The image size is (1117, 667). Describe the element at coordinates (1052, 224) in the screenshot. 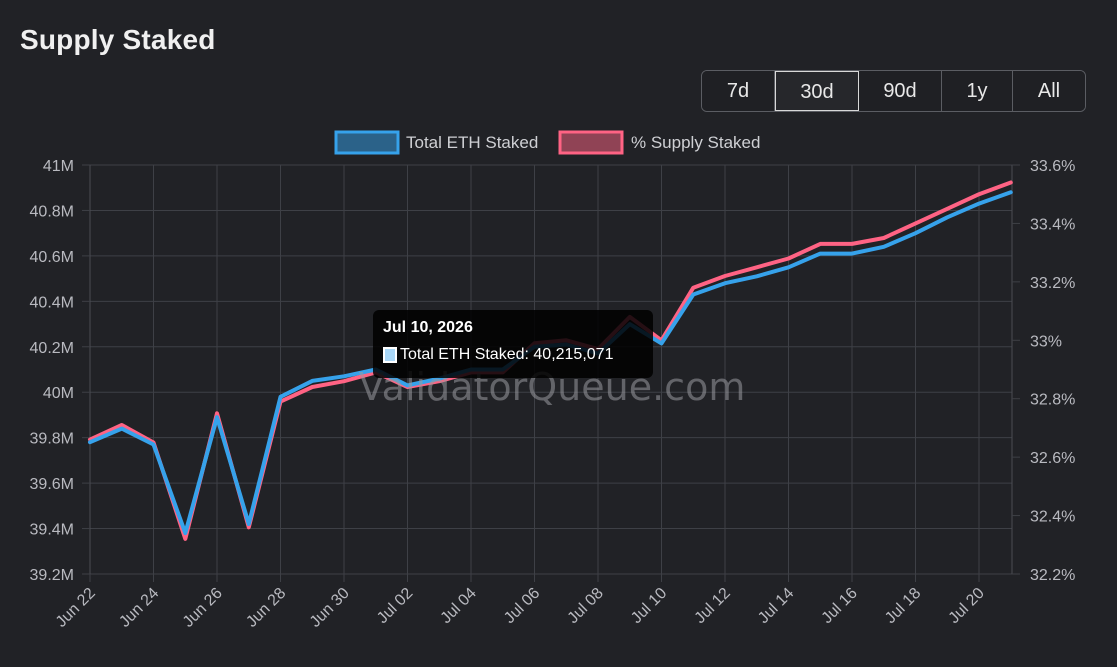

I see `y-right-tick-label: 33.4%` at that location.